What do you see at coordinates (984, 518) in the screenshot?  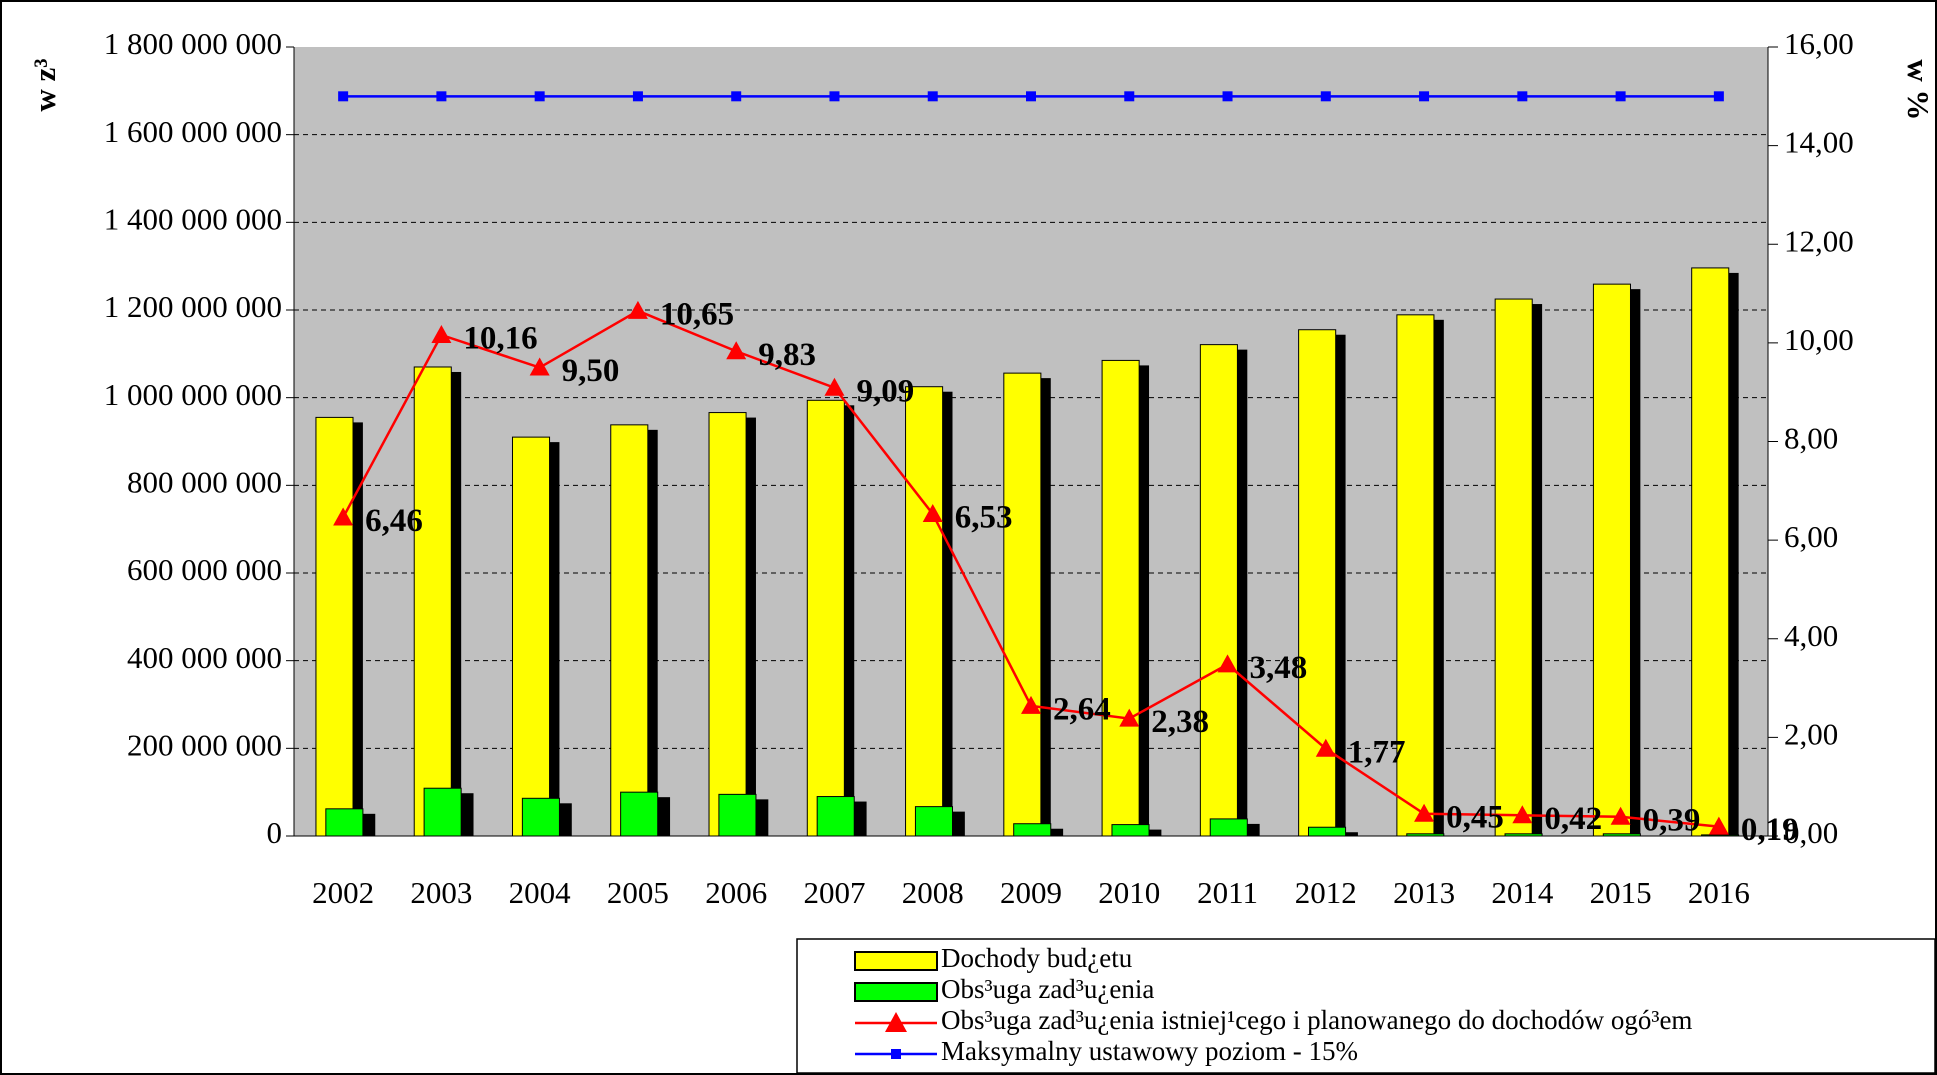 I see `data-label: 6,53` at bounding box center [984, 518].